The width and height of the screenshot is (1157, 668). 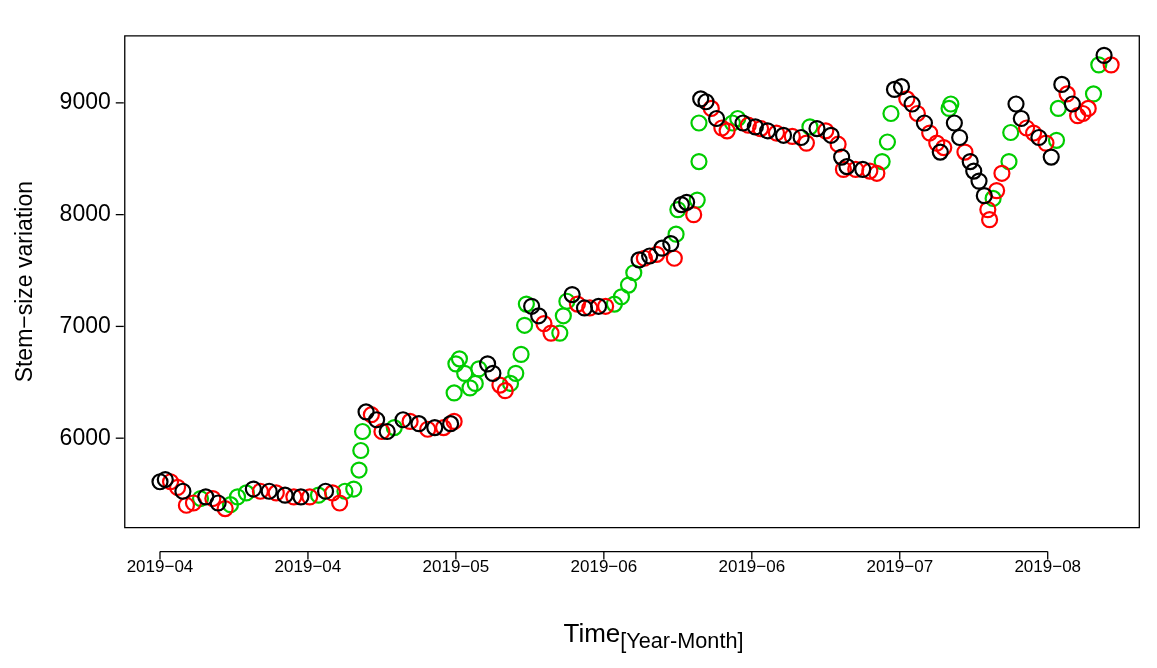 What do you see at coordinates (85, 436) in the screenshot?
I see `y-tick-label: 6000` at bounding box center [85, 436].